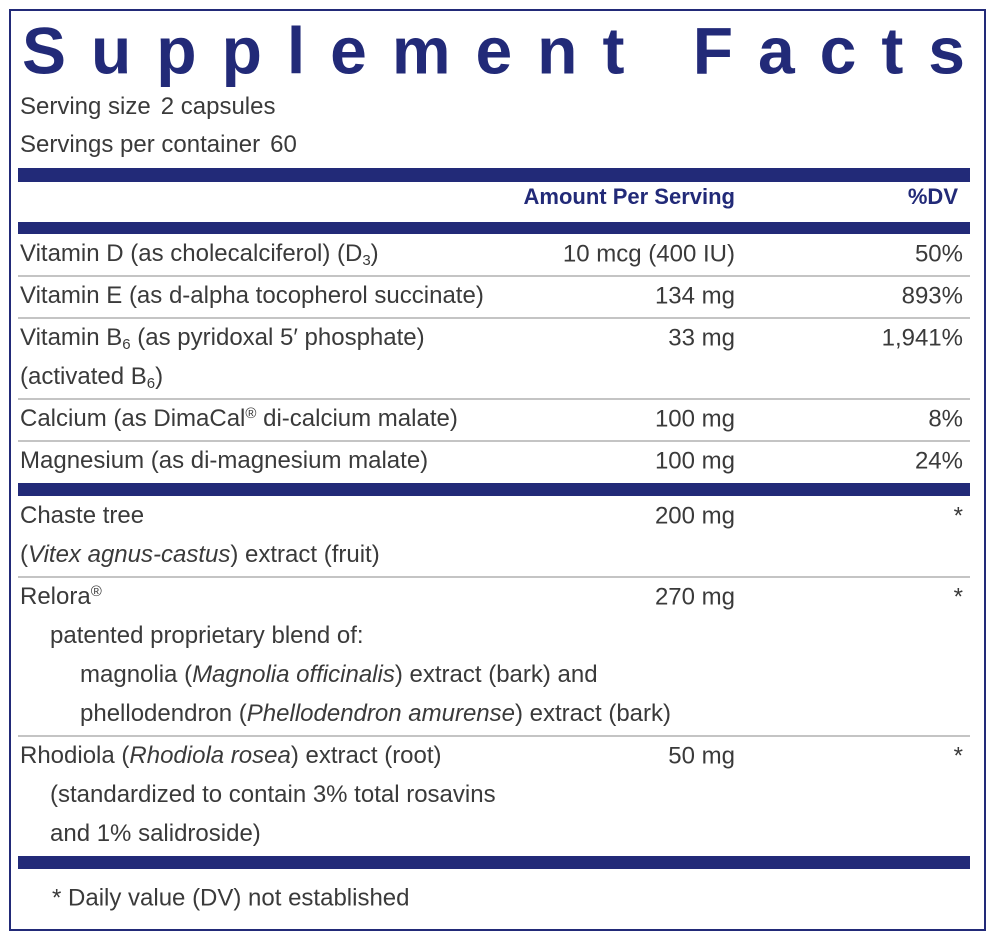  Describe the element at coordinates (695, 295) in the screenshot. I see `amount: 134 mg` at that location.